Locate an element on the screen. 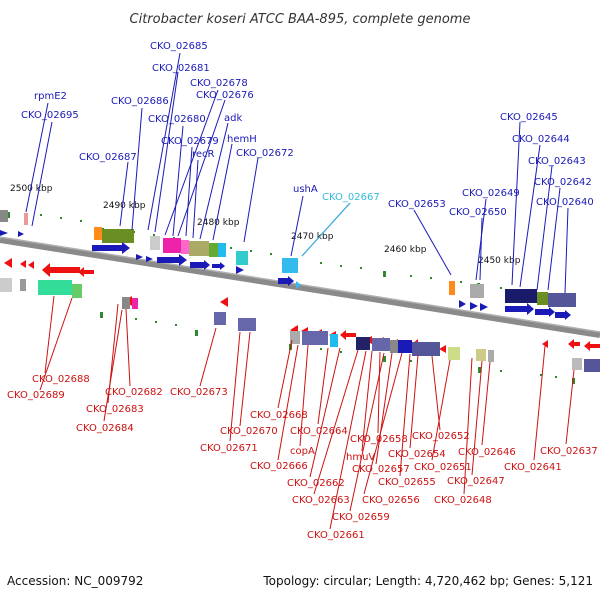 The height and width of the screenshot is (600, 600). label-CKO_02640: CKO_02640 is located at coordinates (565, 202).